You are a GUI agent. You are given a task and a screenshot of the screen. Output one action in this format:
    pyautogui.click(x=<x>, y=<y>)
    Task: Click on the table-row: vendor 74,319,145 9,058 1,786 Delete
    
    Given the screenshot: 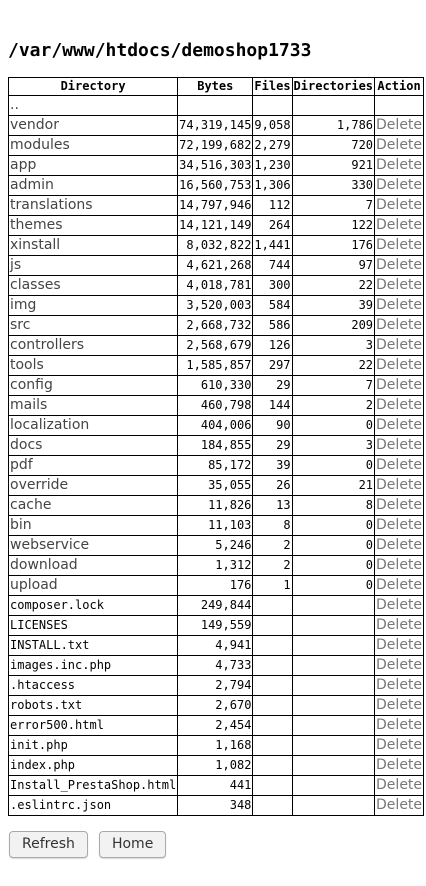 What is the action you would take?
    pyautogui.click(x=216, y=125)
    